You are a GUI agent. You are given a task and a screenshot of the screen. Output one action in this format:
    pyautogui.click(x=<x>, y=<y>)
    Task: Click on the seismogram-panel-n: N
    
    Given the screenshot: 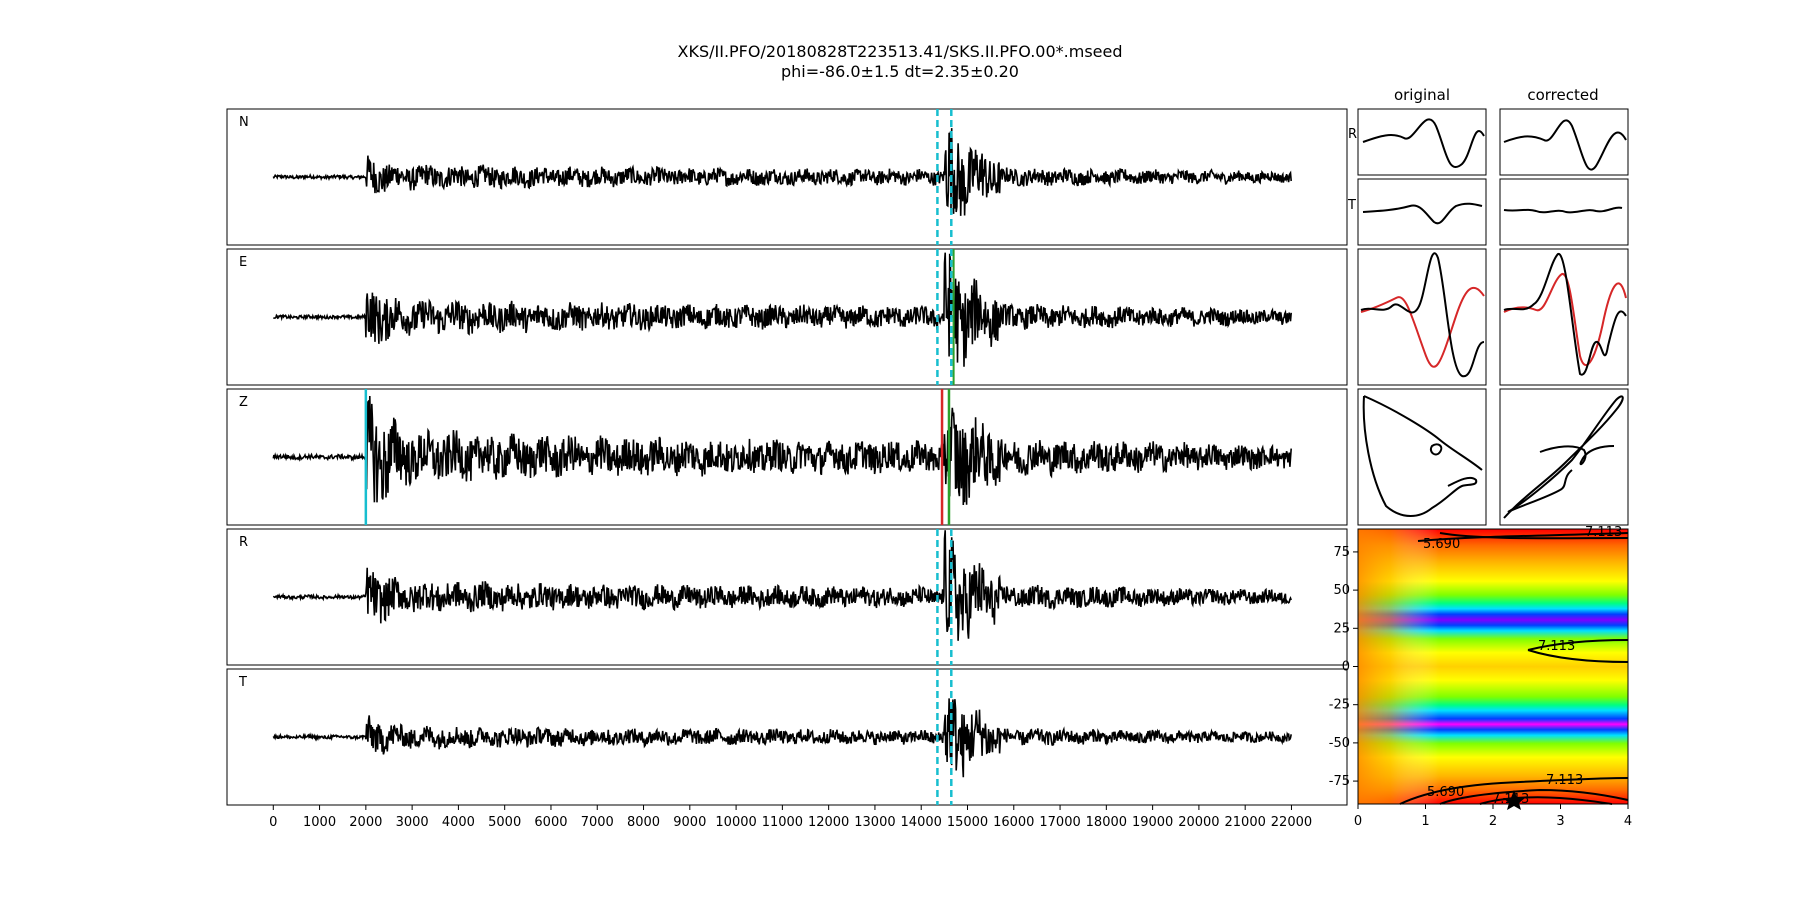 What is the action you would take?
    pyautogui.click(x=787, y=177)
    